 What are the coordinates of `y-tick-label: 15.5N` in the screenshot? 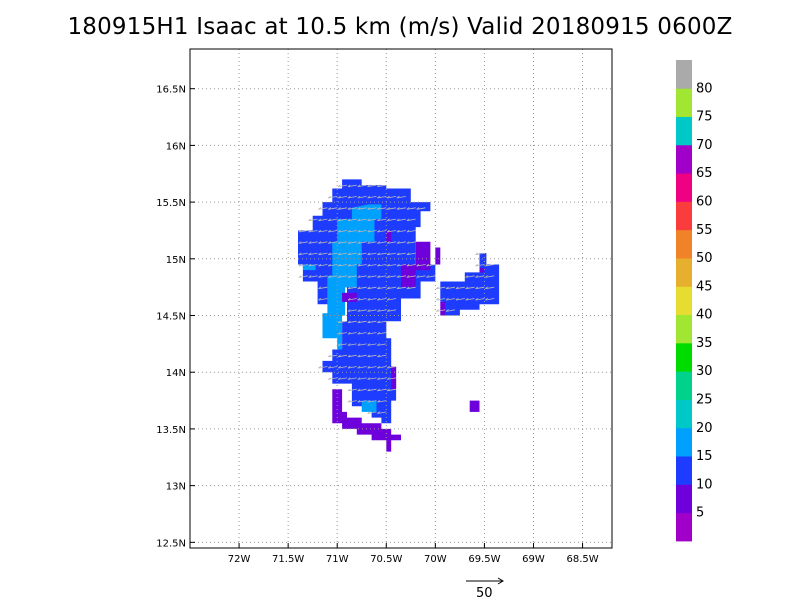 It's located at (171, 203).